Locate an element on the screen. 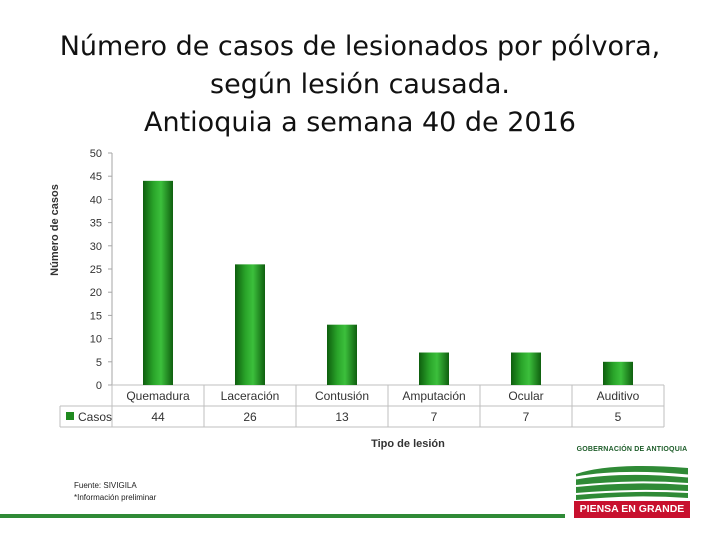  data-value-label: 13 is located at coordinates (342, 417).